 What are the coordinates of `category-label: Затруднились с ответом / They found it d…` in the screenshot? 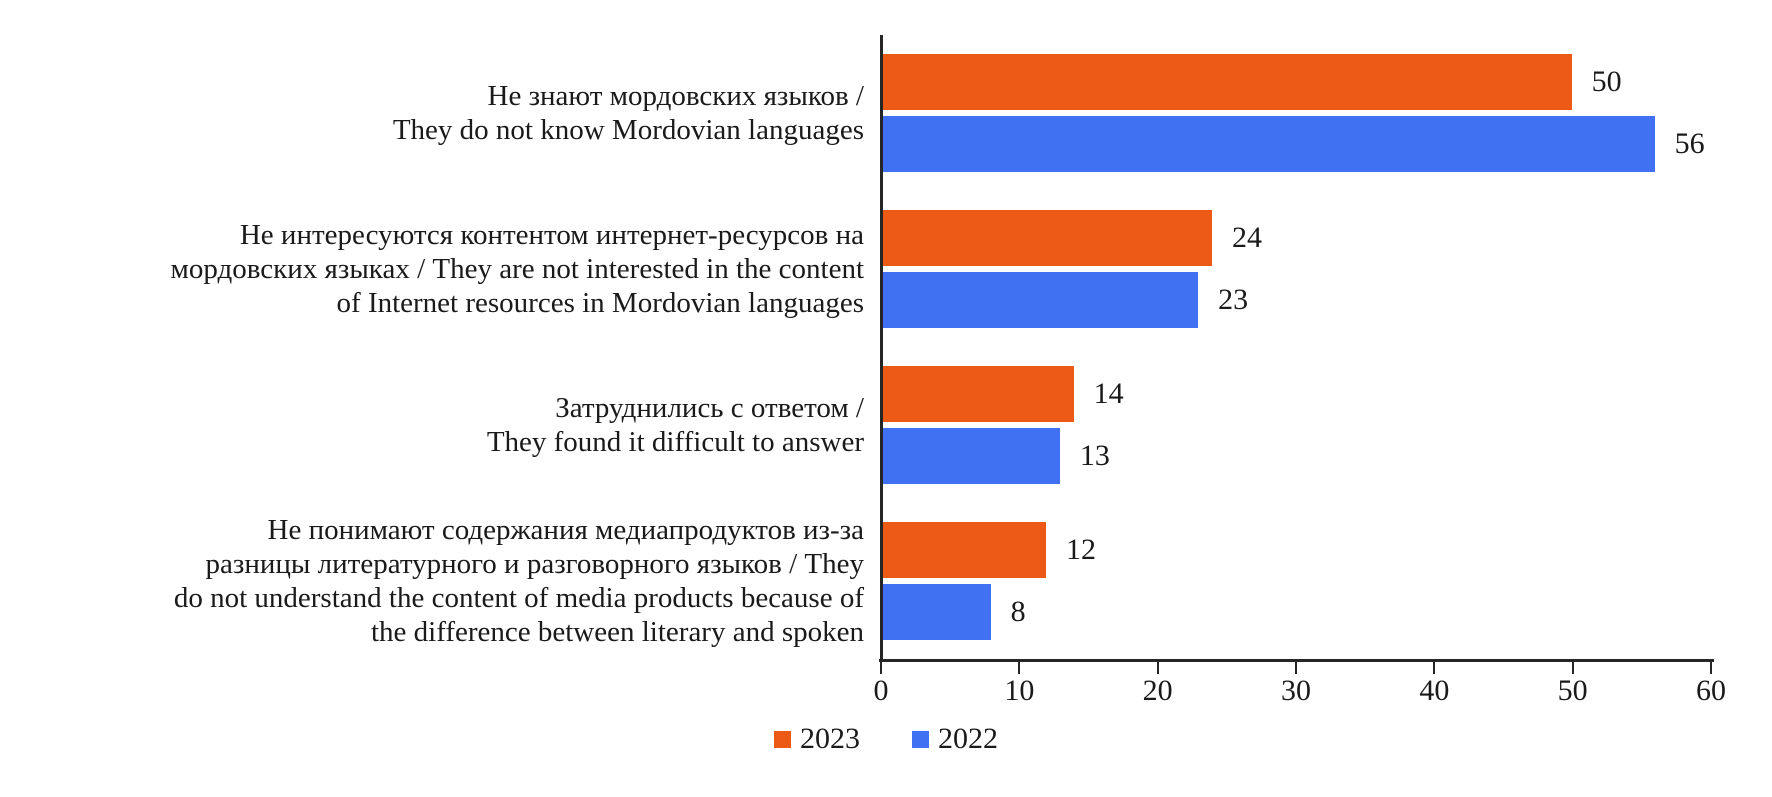 It's located at (440, 425).